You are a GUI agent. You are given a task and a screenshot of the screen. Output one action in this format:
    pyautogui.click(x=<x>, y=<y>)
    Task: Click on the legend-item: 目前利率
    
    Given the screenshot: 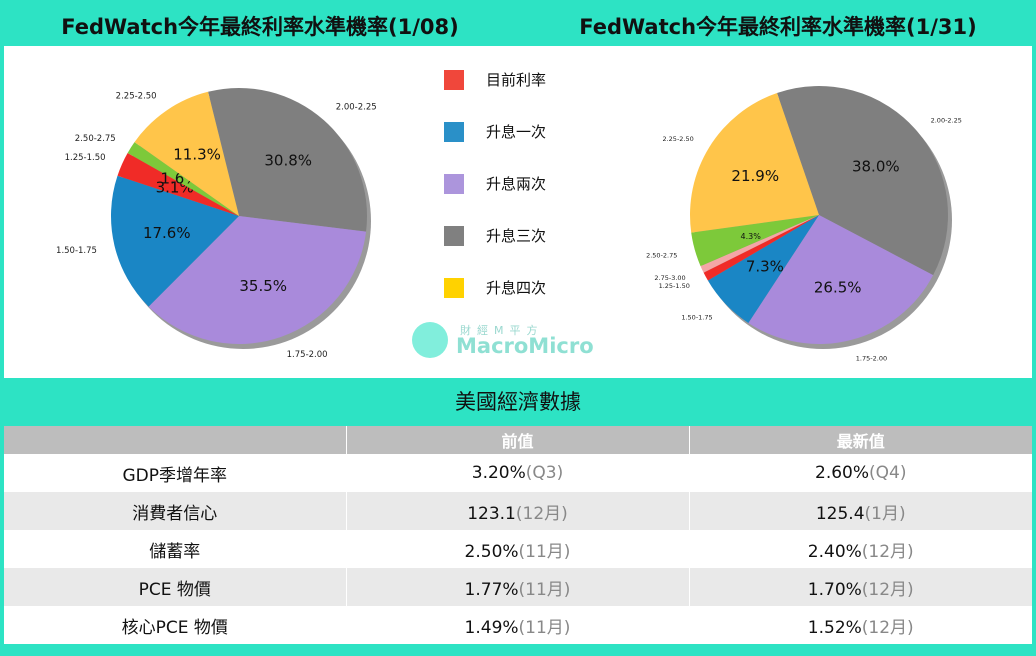 What is the action you would take?
    pyautogui.click(x=519, y=80)
    